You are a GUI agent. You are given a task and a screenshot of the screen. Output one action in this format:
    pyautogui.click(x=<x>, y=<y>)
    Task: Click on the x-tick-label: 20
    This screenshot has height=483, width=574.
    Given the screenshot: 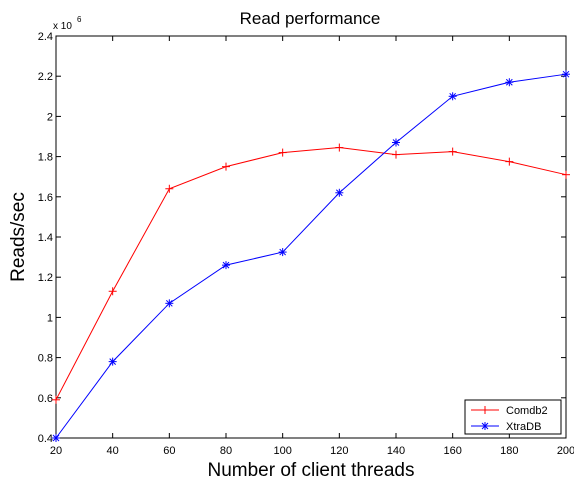 What is the action you would take?
    pyautogui.click(x=56, y=451)
    